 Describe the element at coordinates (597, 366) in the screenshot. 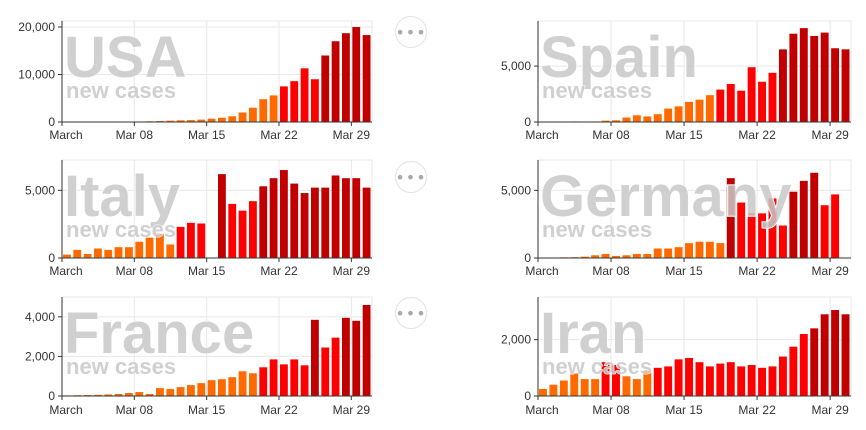

I see `chart-subtitle-iran: new cases` at that location.